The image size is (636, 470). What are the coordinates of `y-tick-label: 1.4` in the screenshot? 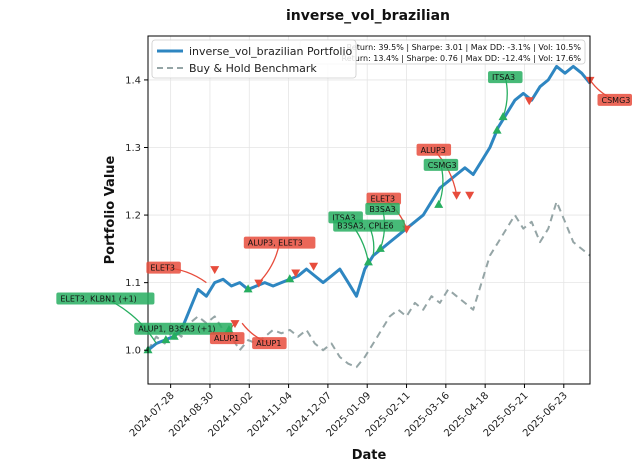 It's located at (133, 80).